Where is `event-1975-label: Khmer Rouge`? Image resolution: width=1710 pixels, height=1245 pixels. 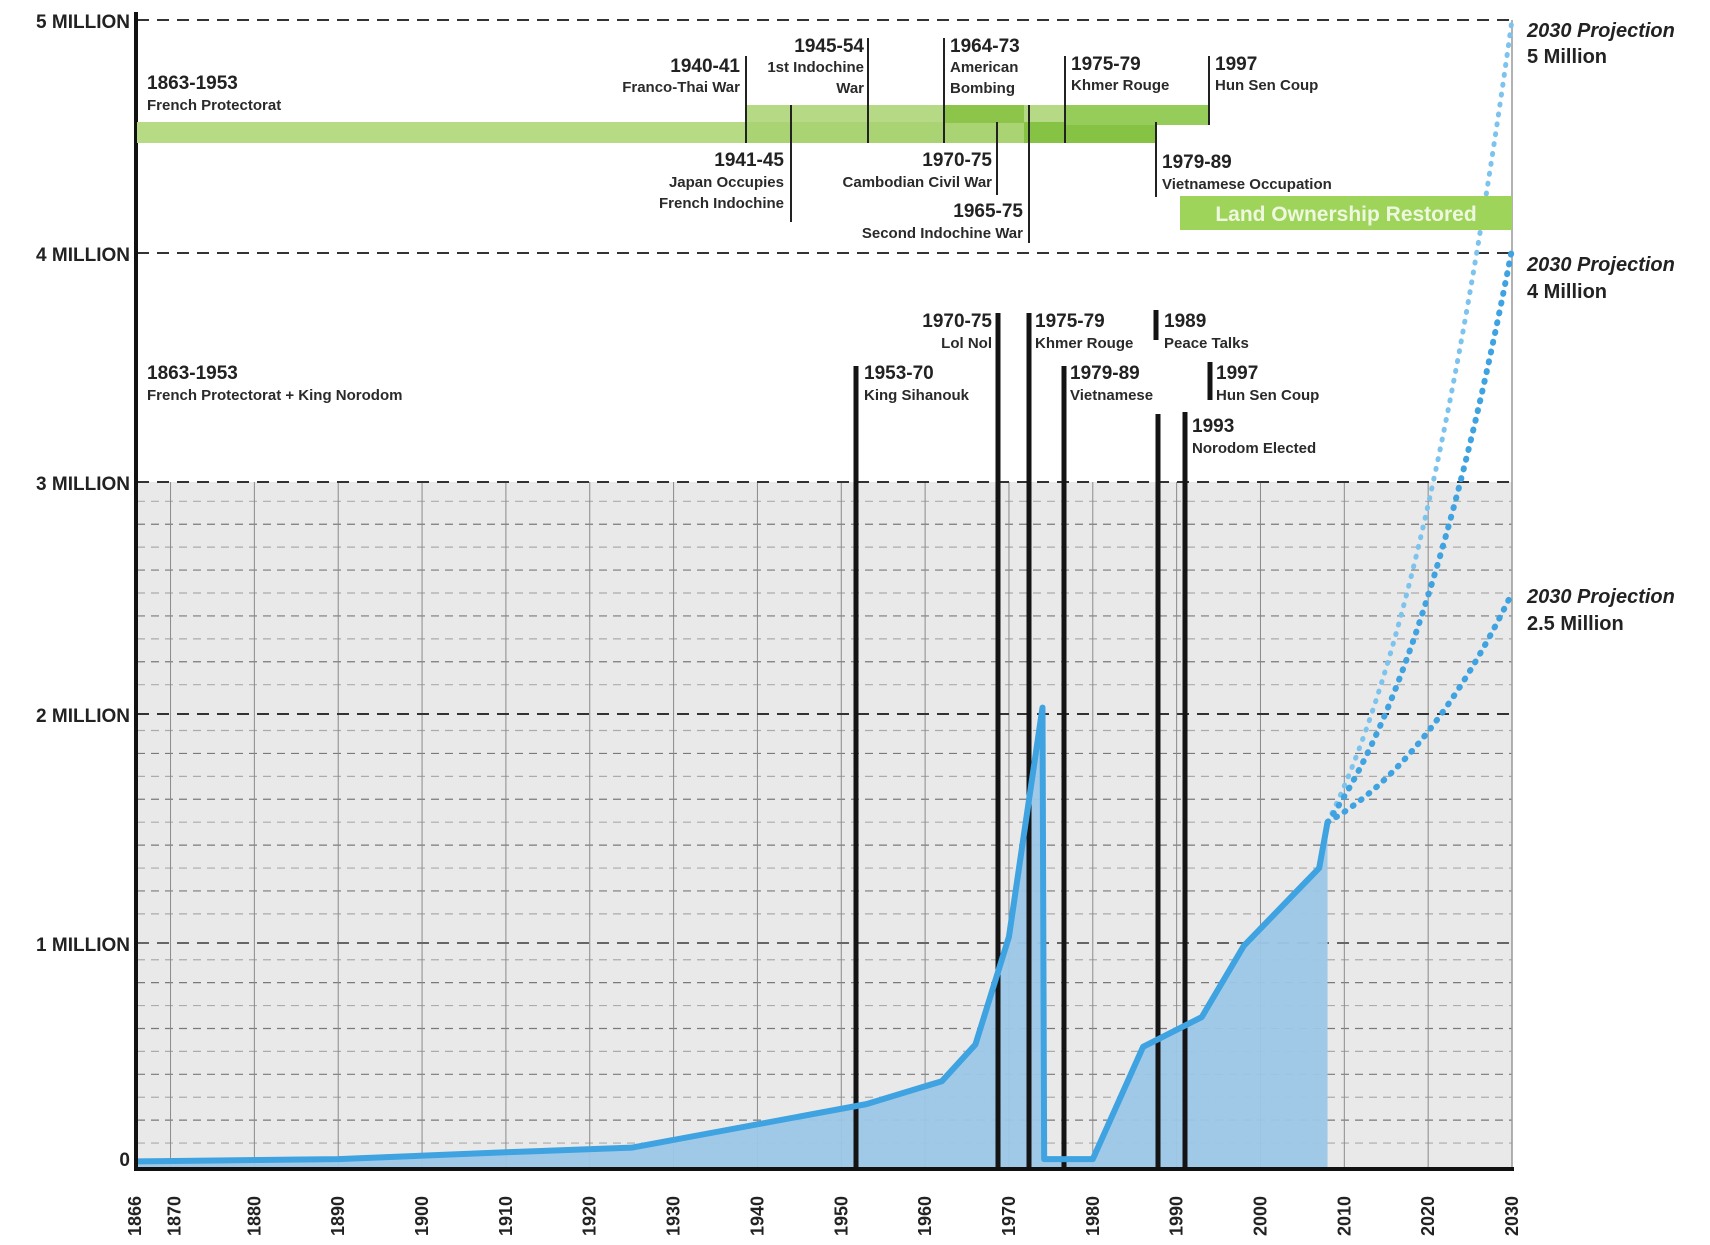 event-1975-label: Khmer Rouge is located at coordinates (1120, 85).